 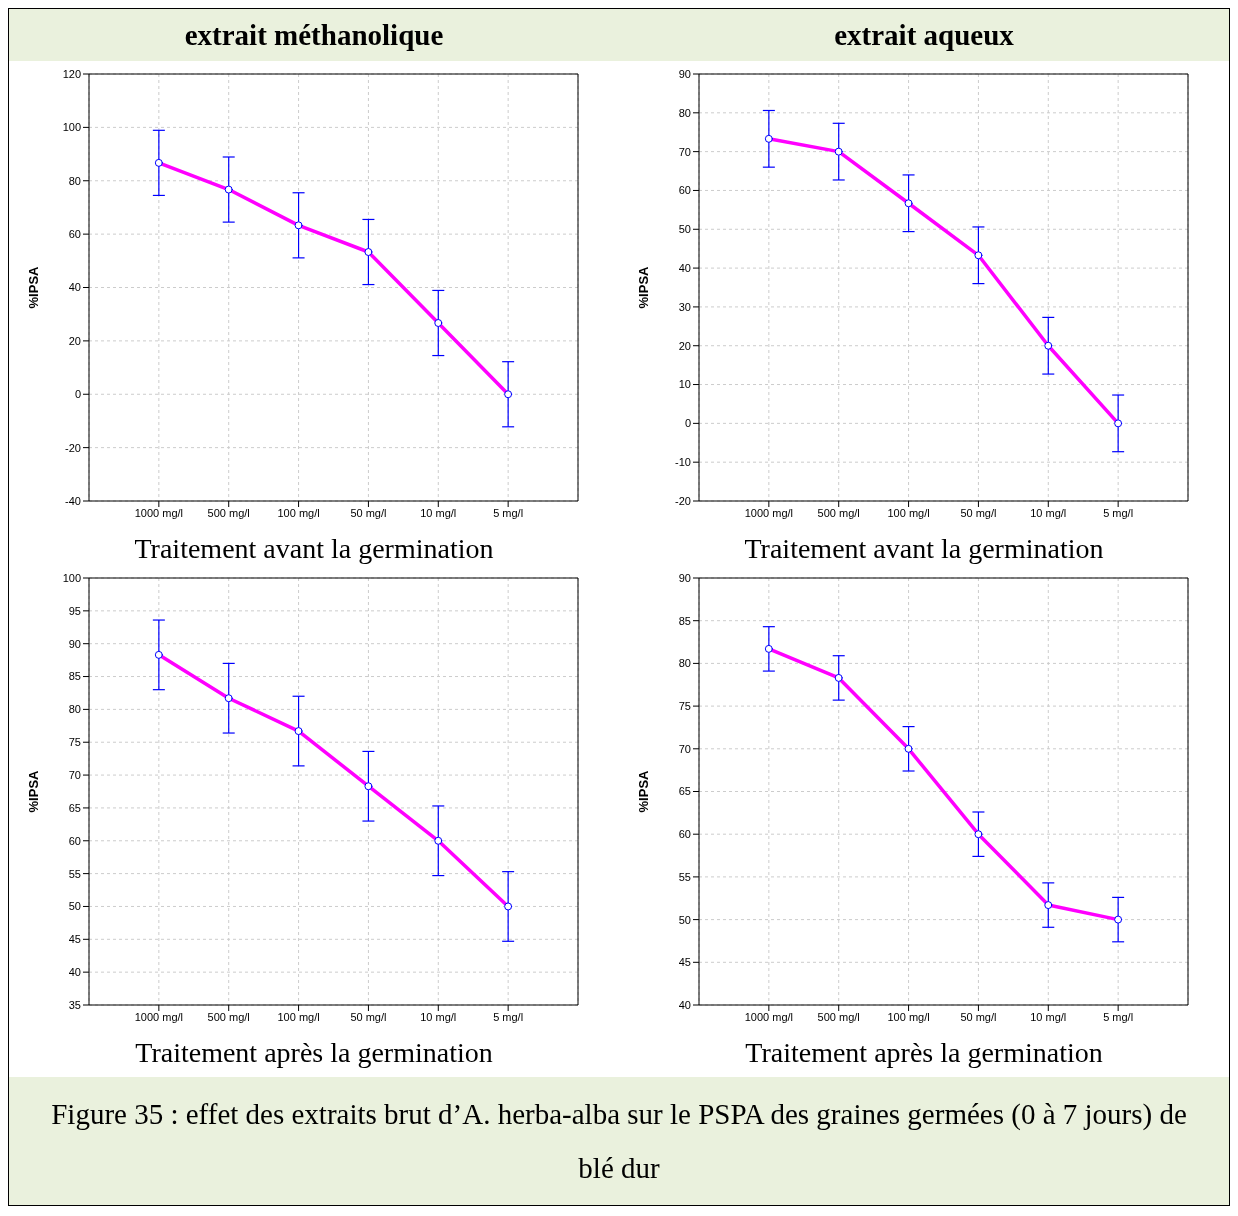 I want to click on chart-title: extrait méthanolique, so click(x=314, y=35).